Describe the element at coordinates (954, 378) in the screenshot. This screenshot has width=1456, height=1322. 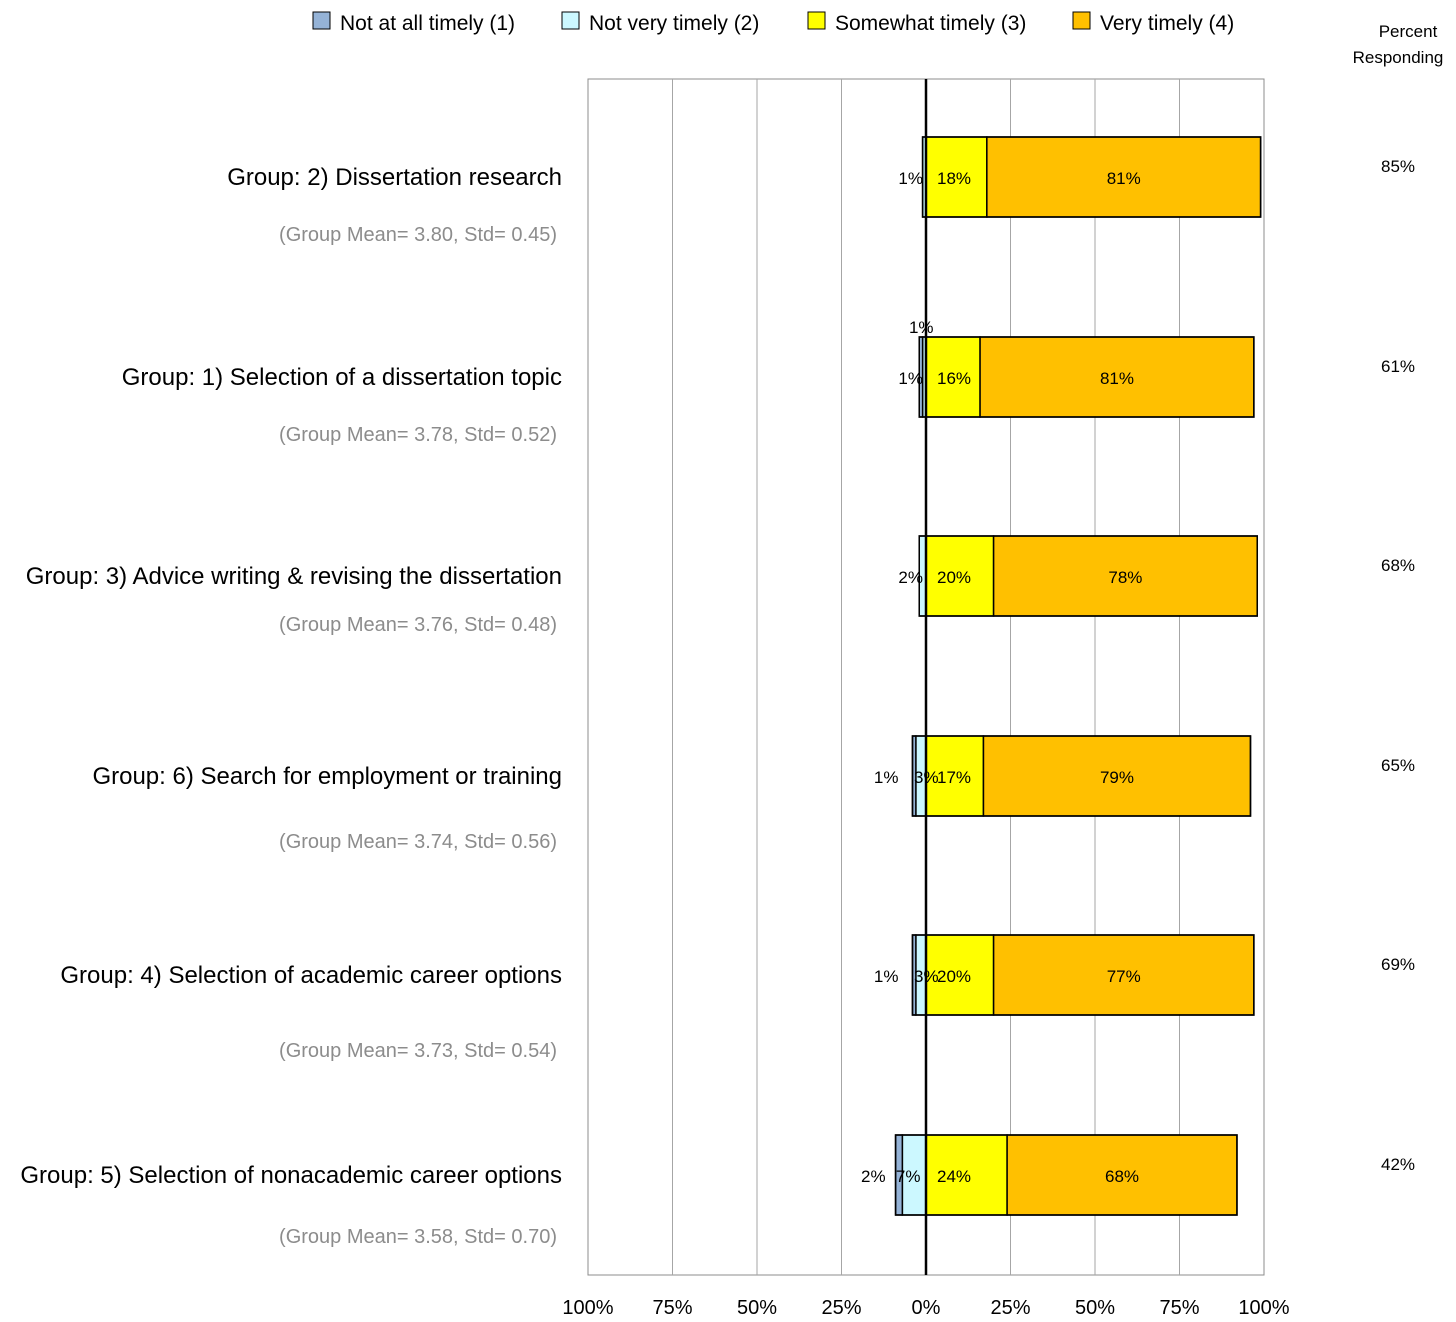
I see `data-label: 16%` at that location.